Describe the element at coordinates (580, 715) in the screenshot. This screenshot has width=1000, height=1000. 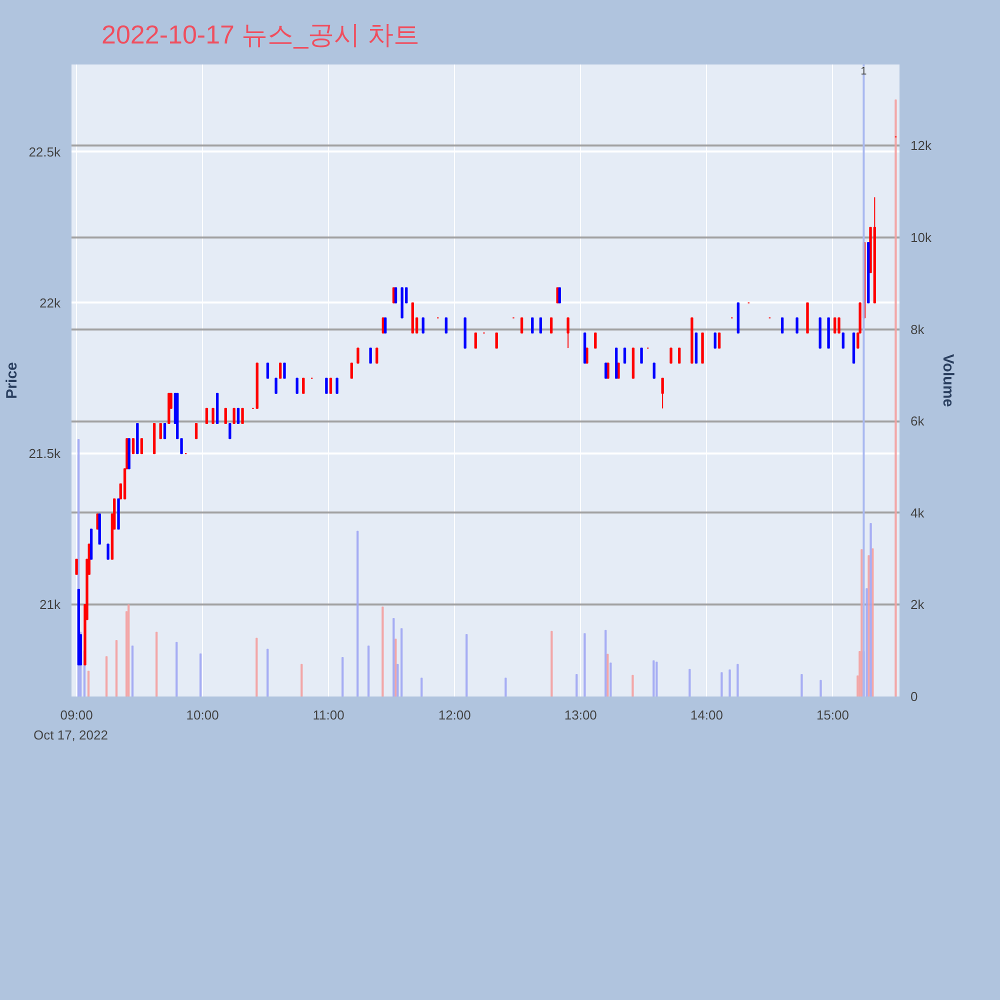
I see `x-tick-label: 13:00` at that location.